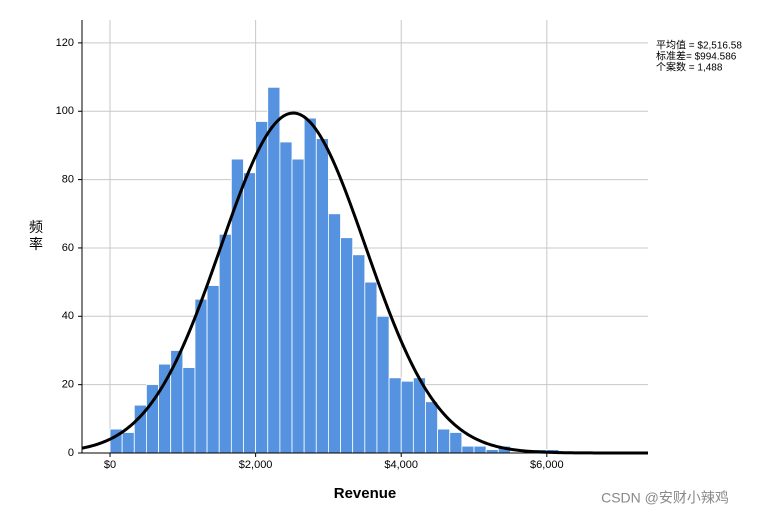  I want to click on x-tick-label: $0, so click(110, 465).